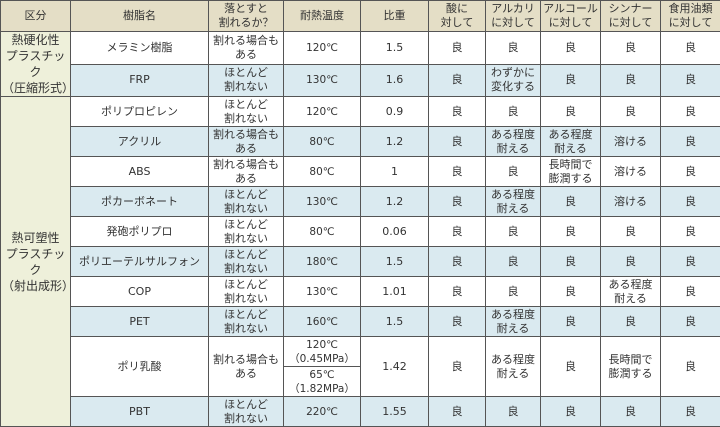 Image resolution: width=720 pixels, height=427 pixels. Describe the element at coordinates (36, 64) in the screenshot. I see `category-cell: 熱硬化性プラスチック（圧縮形式）` at that location.